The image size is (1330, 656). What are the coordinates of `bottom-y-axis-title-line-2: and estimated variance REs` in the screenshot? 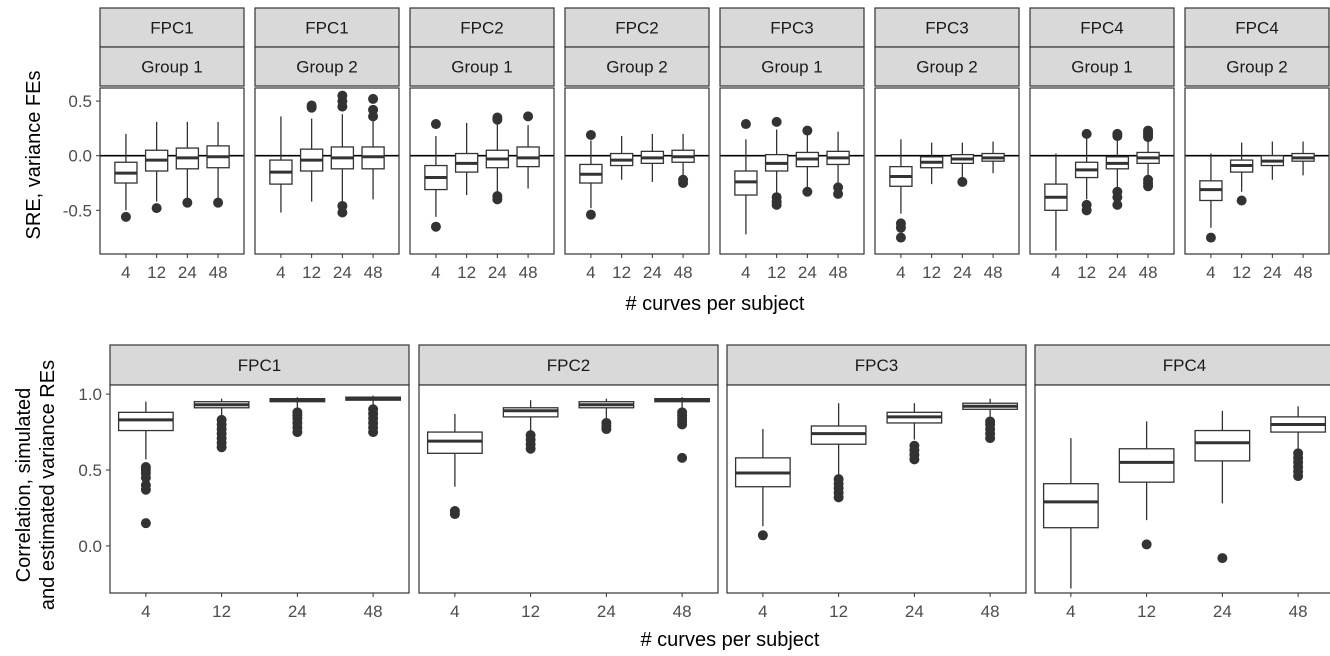 It's located at (48, 485).